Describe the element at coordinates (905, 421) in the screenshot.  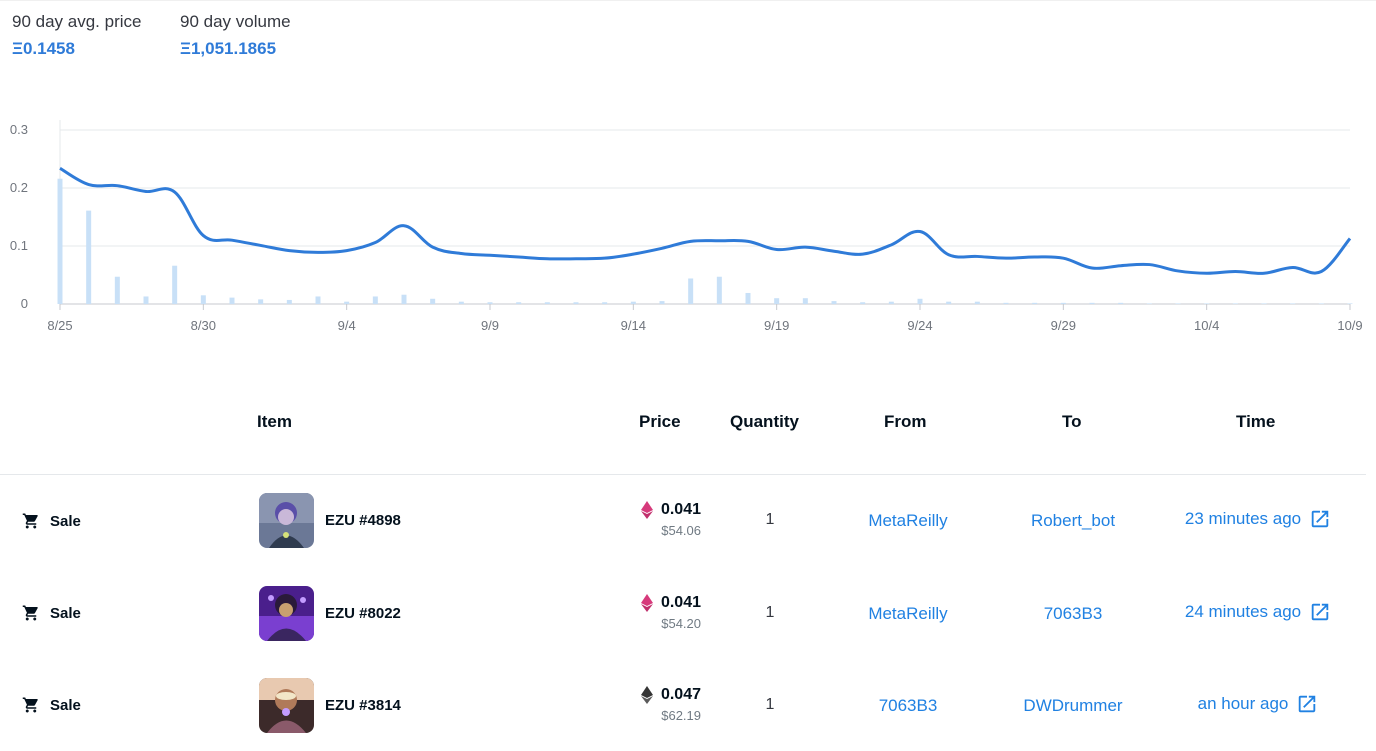
I see `header-from: From` at that location.